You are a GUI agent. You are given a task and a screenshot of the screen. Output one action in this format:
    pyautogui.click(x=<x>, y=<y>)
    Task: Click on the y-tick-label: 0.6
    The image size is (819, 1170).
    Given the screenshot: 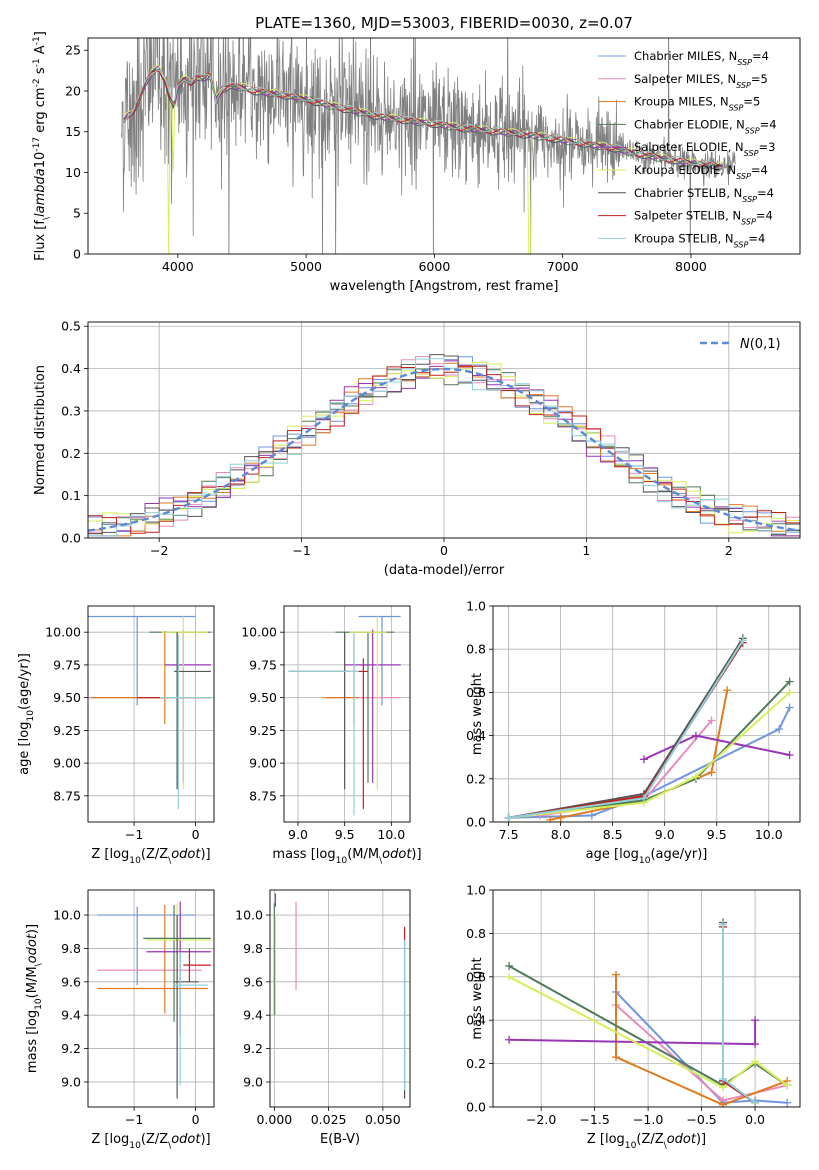 What is the action you would take?
    pyautogui.click(x=476, y=692)
    